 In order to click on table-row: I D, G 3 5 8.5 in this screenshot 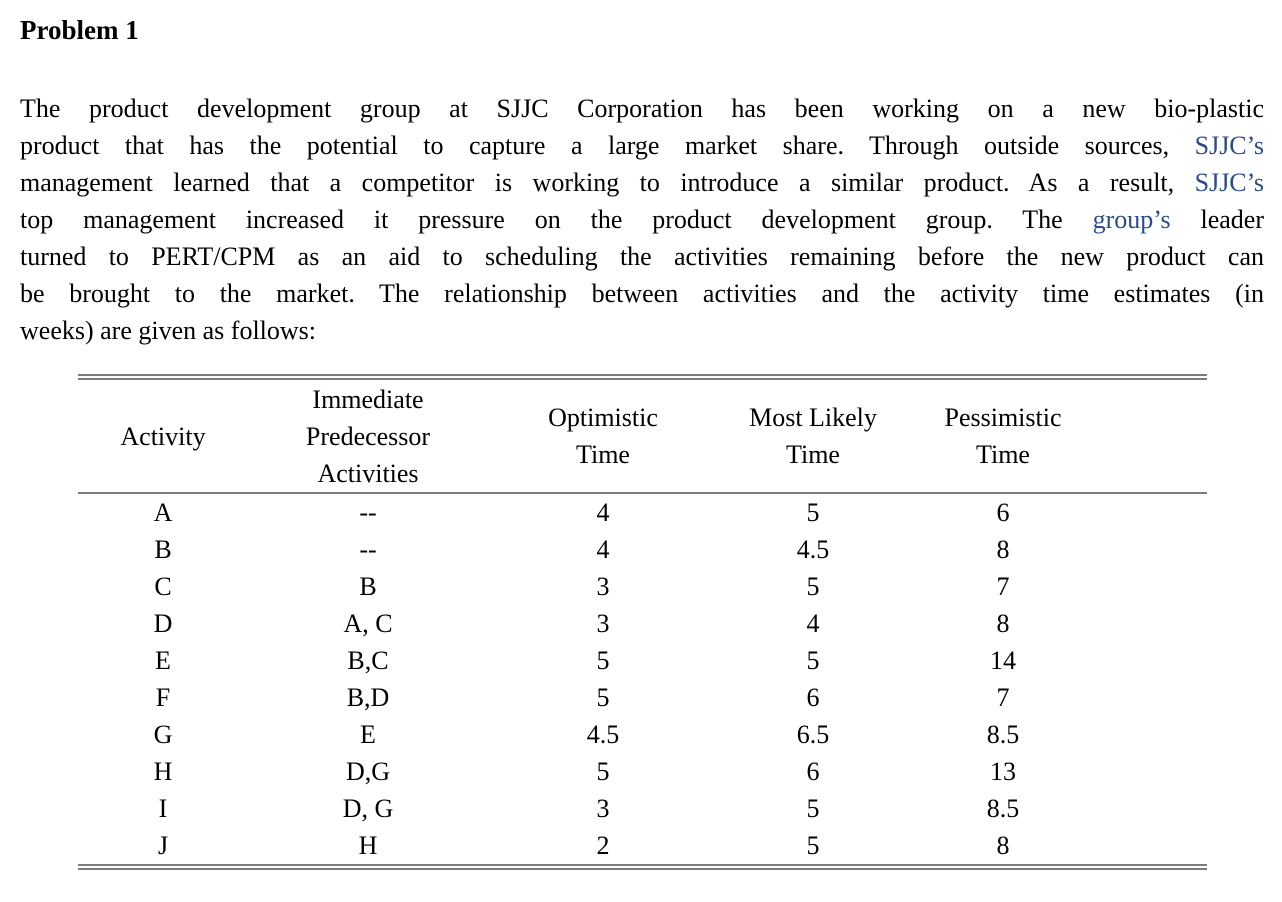, I will do `click(642, 808)`.